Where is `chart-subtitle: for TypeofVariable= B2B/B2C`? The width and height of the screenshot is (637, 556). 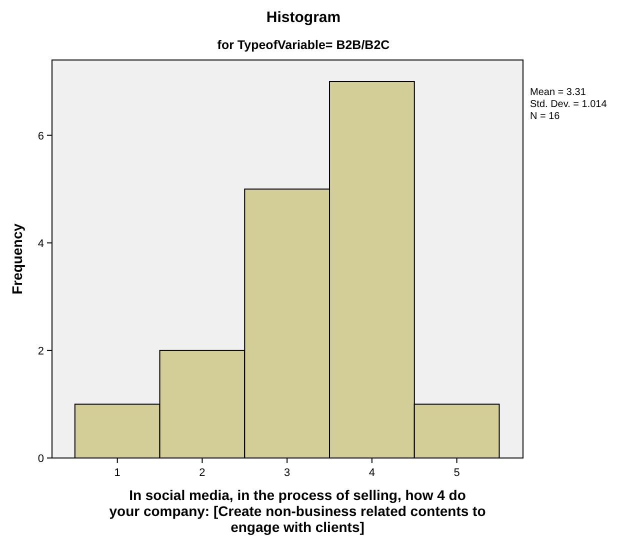 chart-subtitle: for TypeofVariable= B2B/B2C is located at coordinates (303, 45).